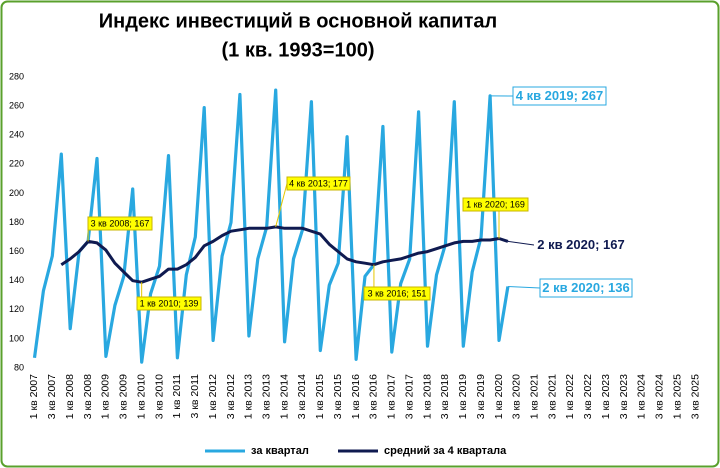 This screenshot has width=720, height=468. Describe the element at coordinates (159, 396) in the screenshot. I see `x-tick-label: 3 кв 2010` at that location.